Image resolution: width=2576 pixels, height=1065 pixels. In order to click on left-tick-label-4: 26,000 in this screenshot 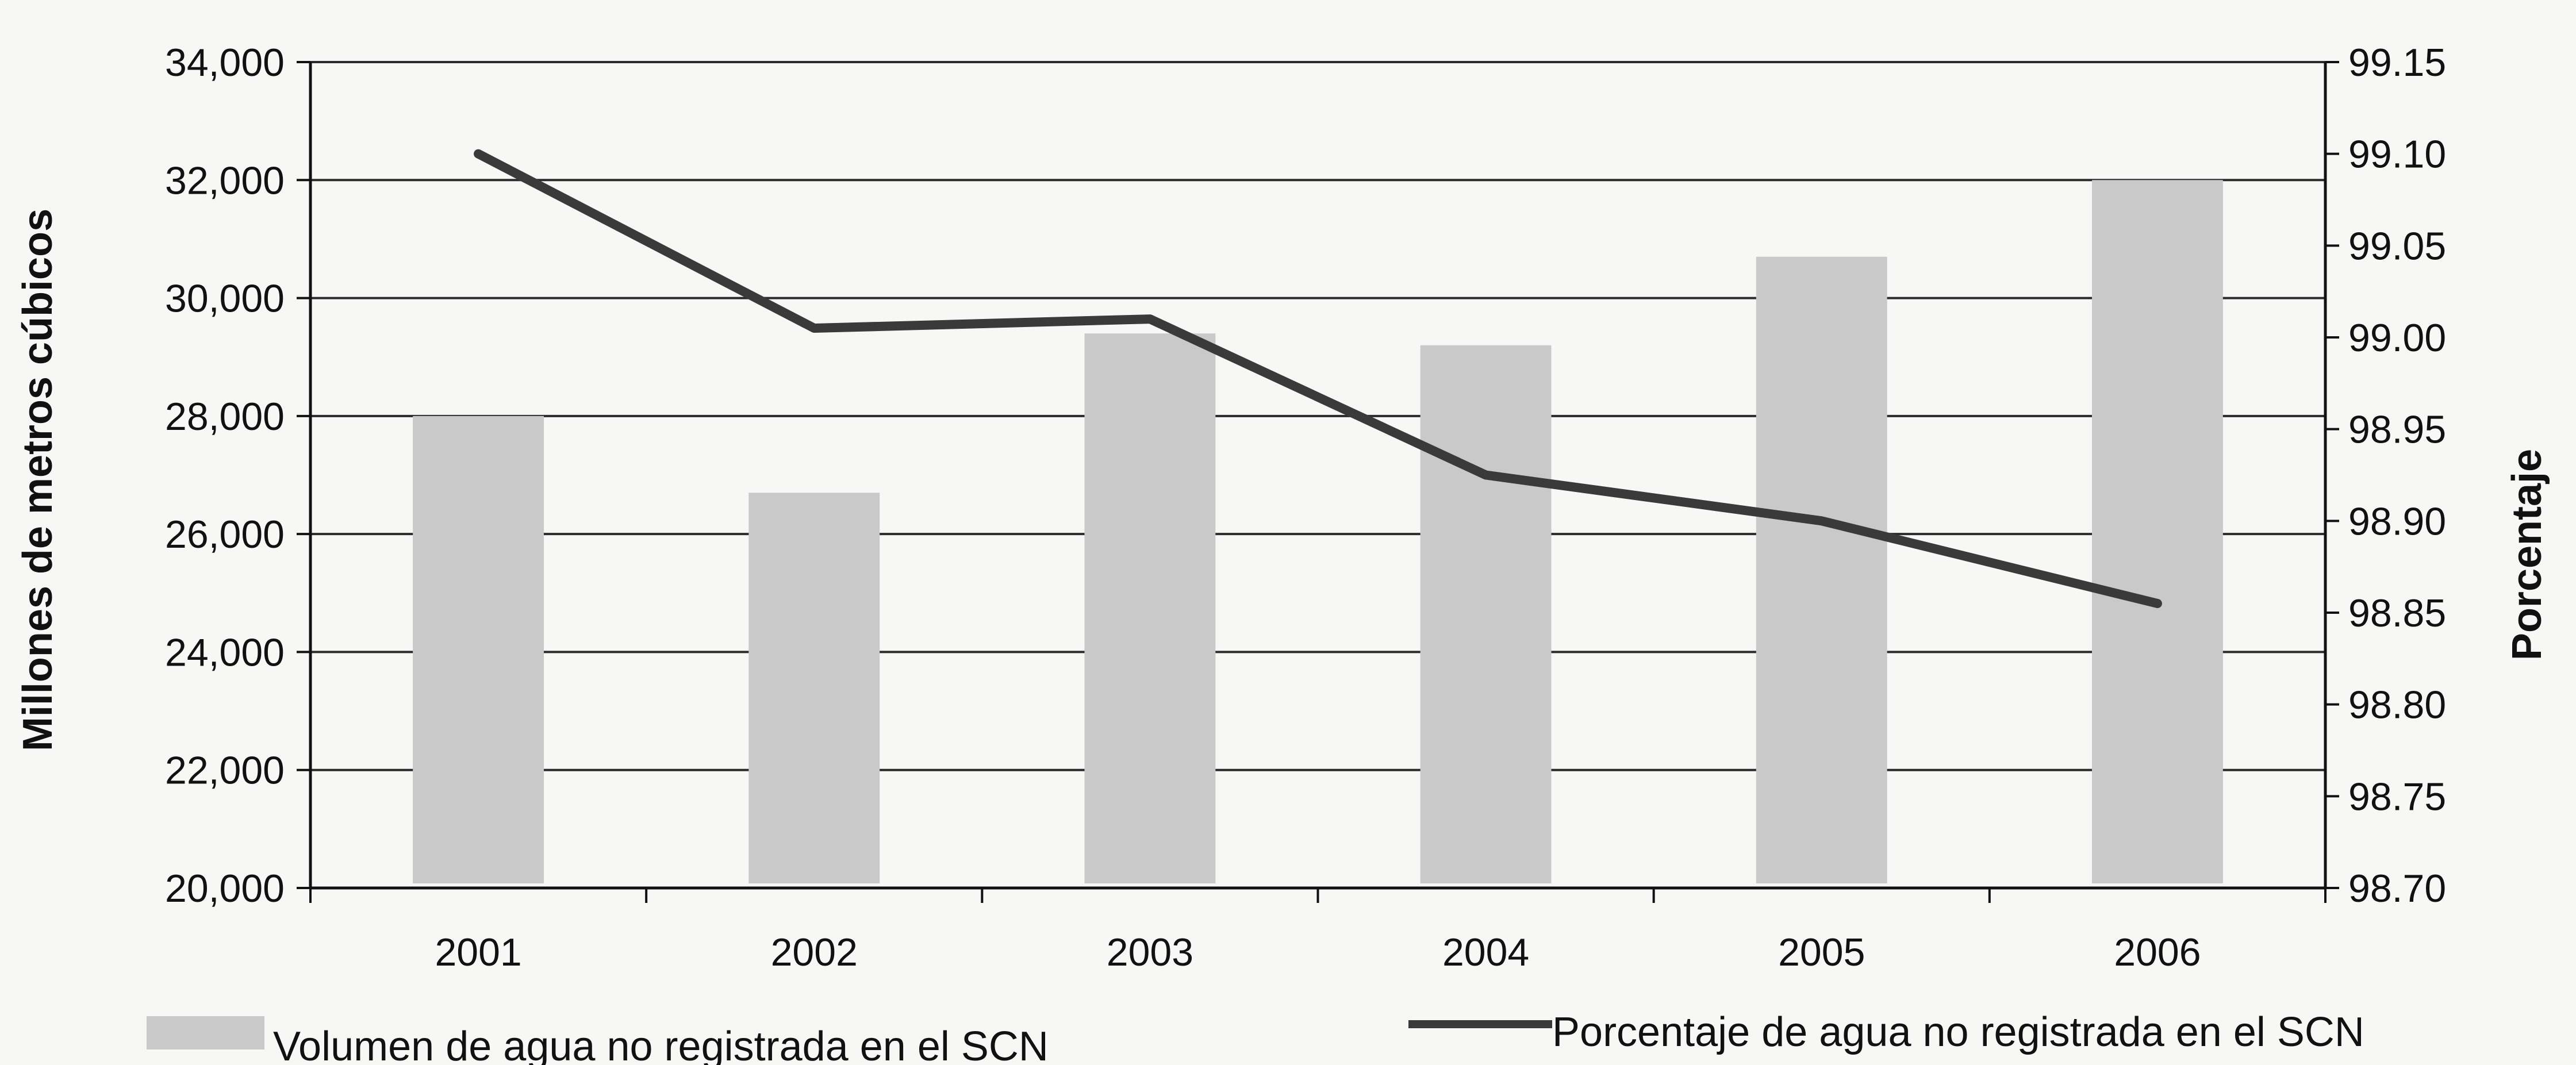, I will do `click(225, 534)`.